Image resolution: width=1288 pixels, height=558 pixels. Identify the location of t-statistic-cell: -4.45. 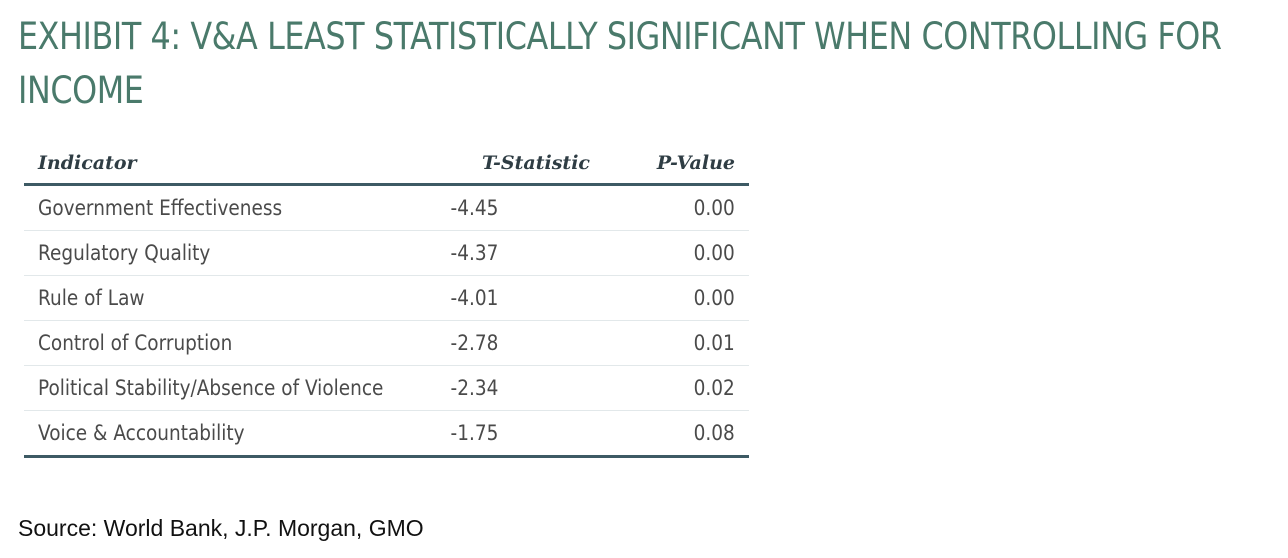
(524, 207).